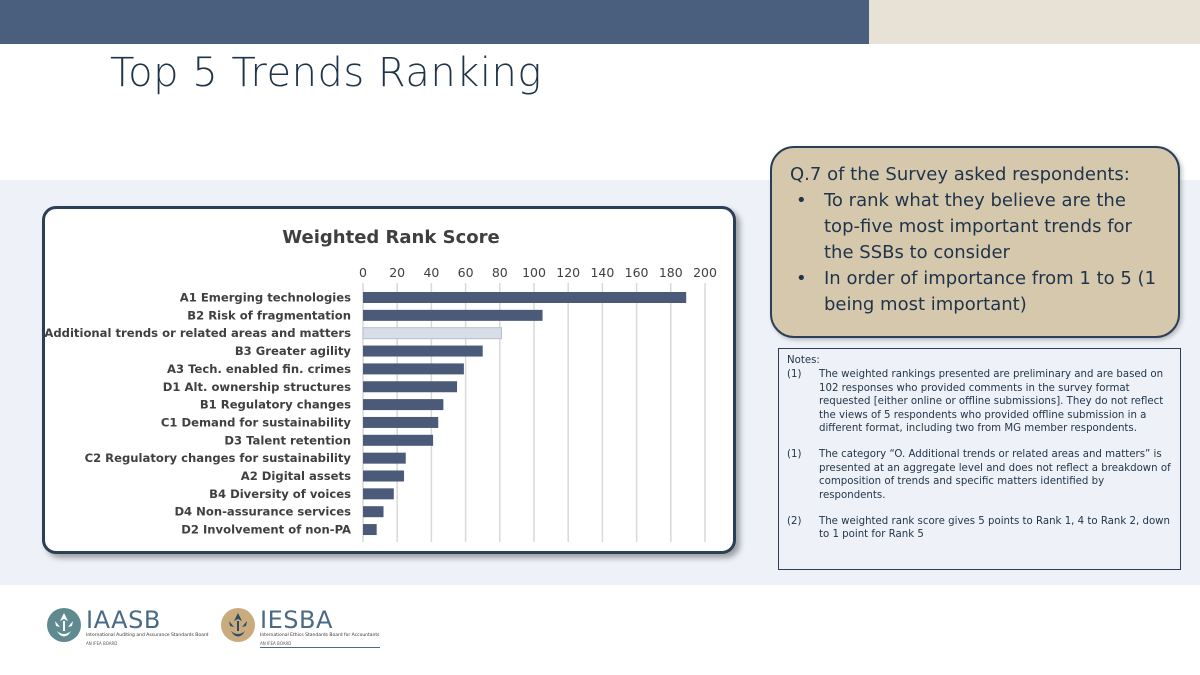  What do you see at coordinates (466, 272) in the screenshot?
I see `tick-label: 60` at bounding box center [466, 272].